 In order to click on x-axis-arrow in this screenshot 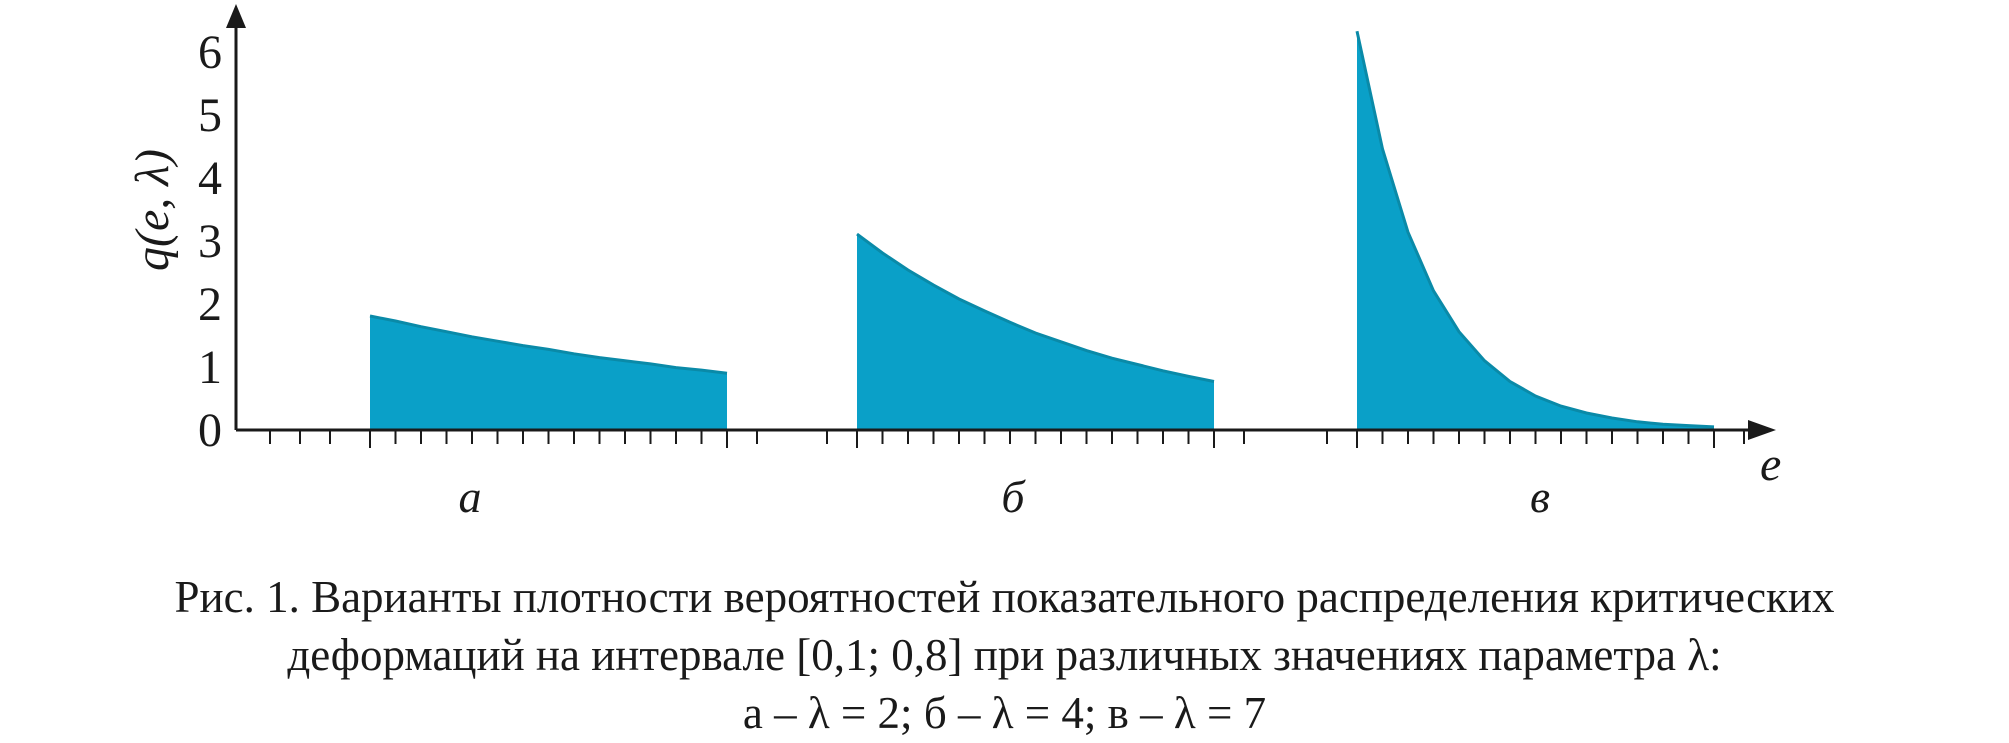, I will do `click(1762, 430)`.